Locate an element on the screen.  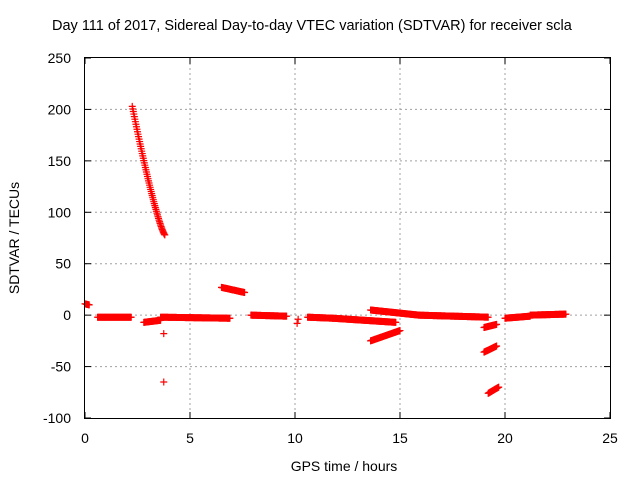
y-tick-label: 150 is located at coordinates (60, 161).